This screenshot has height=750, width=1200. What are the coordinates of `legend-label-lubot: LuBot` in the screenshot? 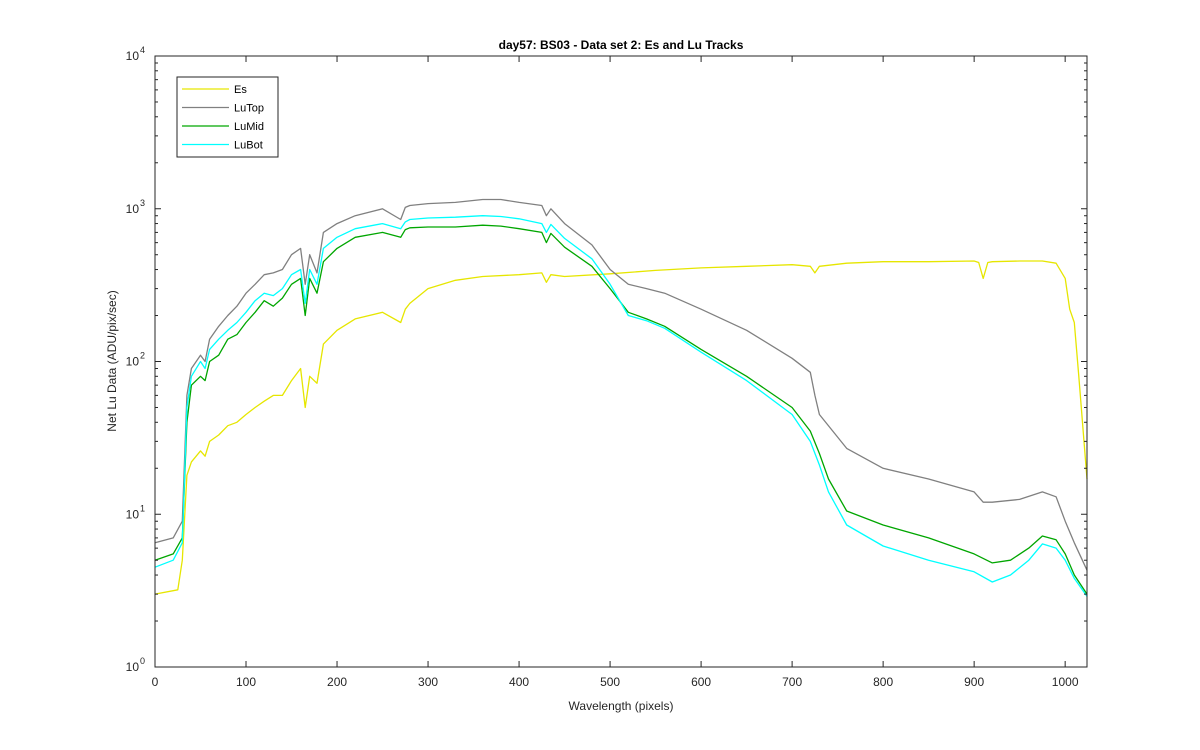 It's located at (248, 146).